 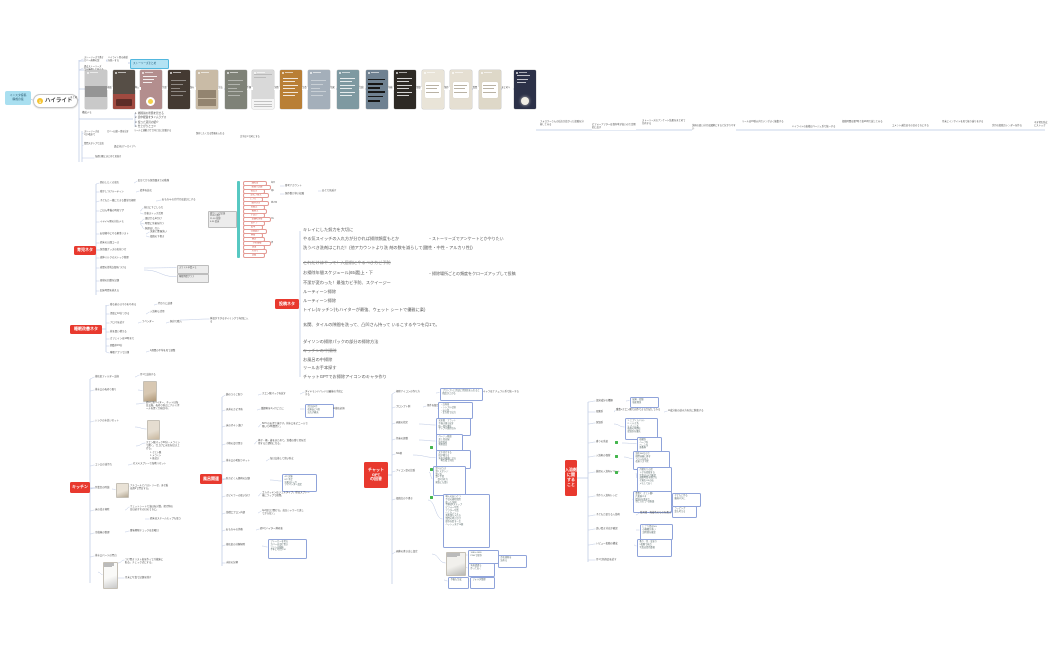 I want to click on gpt-item: 掃除アイコンの作り方, so click(x=408, y=391).